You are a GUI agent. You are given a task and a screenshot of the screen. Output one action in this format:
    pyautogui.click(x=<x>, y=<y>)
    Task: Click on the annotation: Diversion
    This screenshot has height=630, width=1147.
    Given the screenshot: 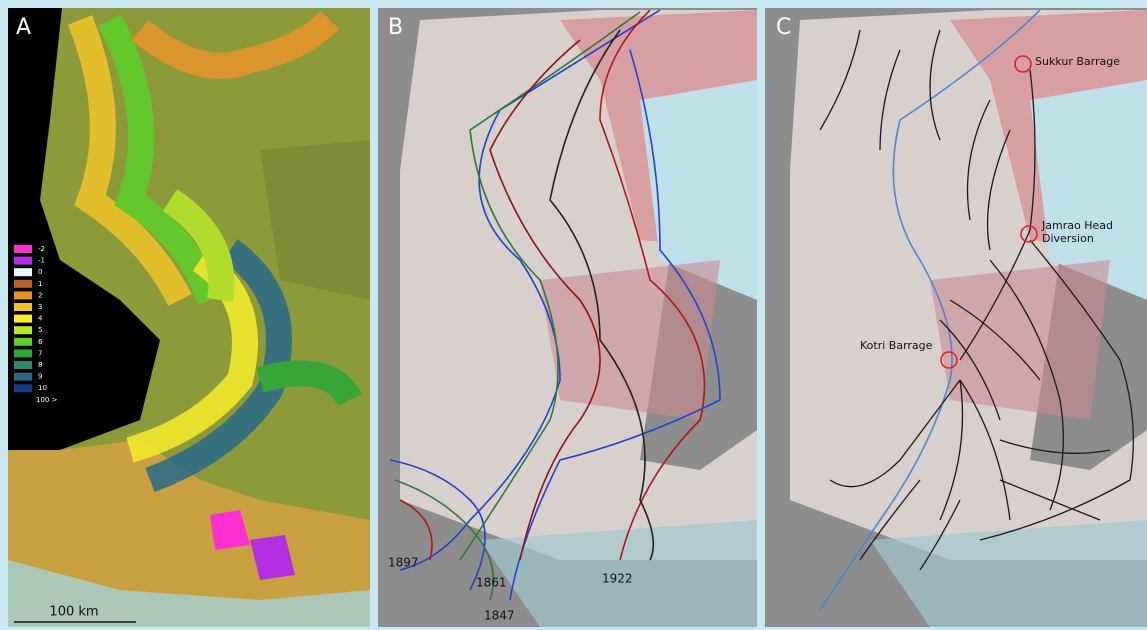 What is the action you would take?
    pyautogui.click(x=1068, y=238)
    